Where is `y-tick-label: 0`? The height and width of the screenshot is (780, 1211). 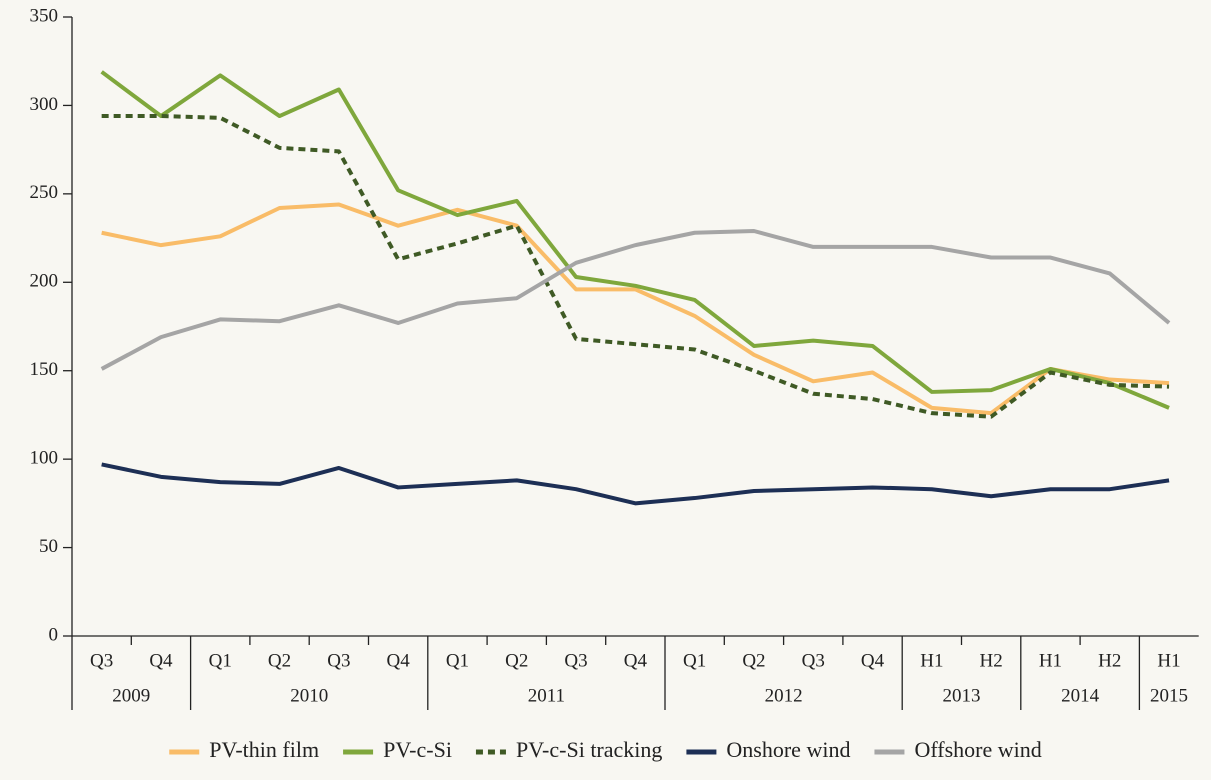 y-tick-label: 0 is located at coordinates (54, 634).